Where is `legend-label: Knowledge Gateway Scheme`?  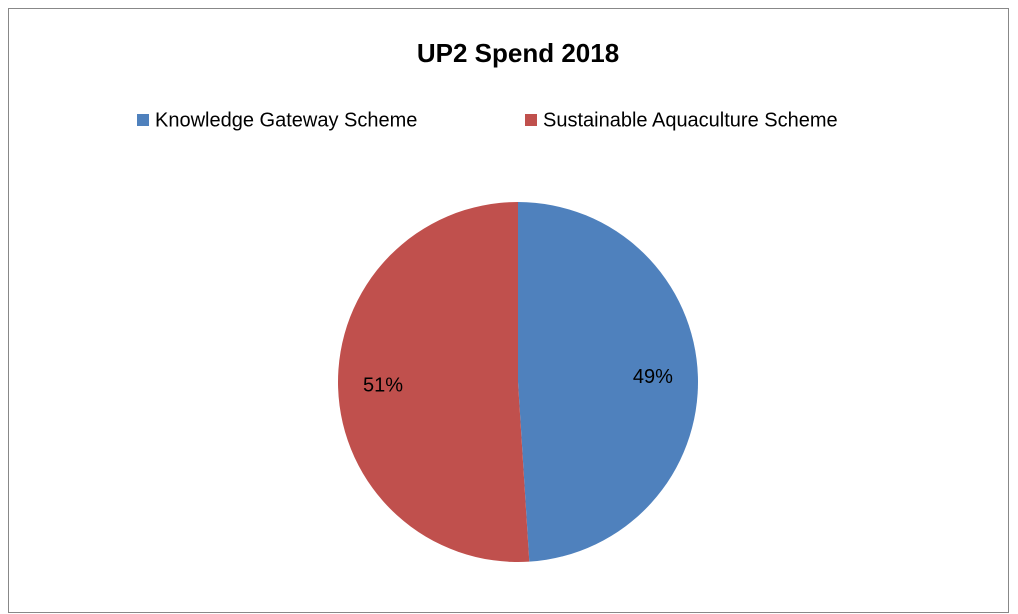
legend-label: Knowledge Gateway Scheme is located at coordinates (286, 120).